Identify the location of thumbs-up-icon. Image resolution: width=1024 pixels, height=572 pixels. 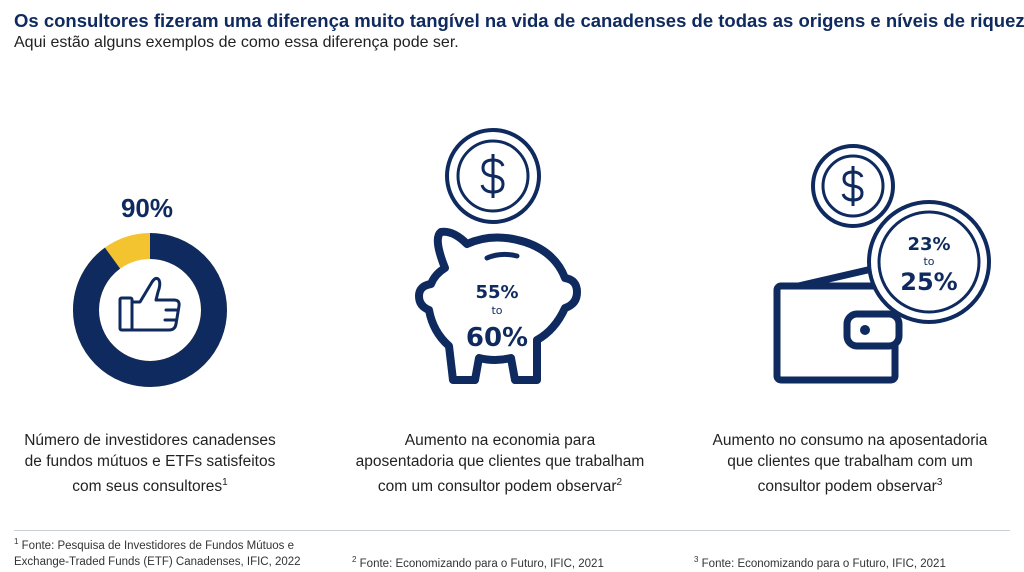
(149, 304).